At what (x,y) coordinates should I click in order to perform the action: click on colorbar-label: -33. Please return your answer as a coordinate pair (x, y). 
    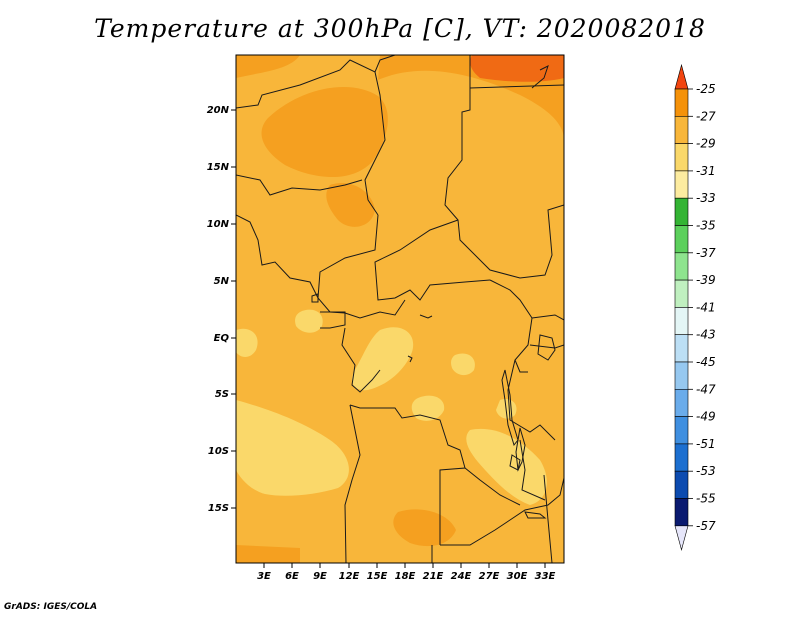
    Looking at the image, I should click on (706, 198).